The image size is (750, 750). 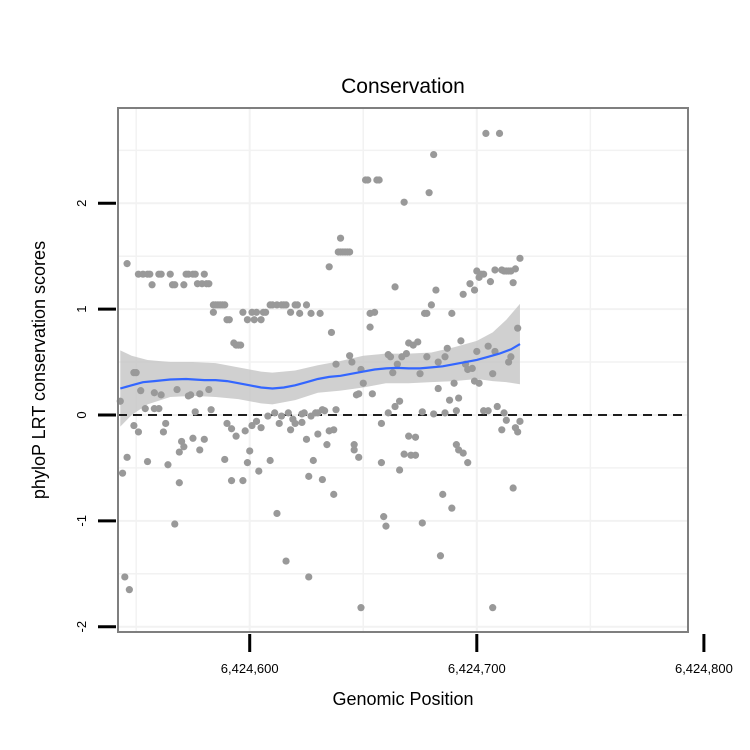 I want to click on y-axis-title: phyloP LRT conservation scores, so click(x=39, y=370).